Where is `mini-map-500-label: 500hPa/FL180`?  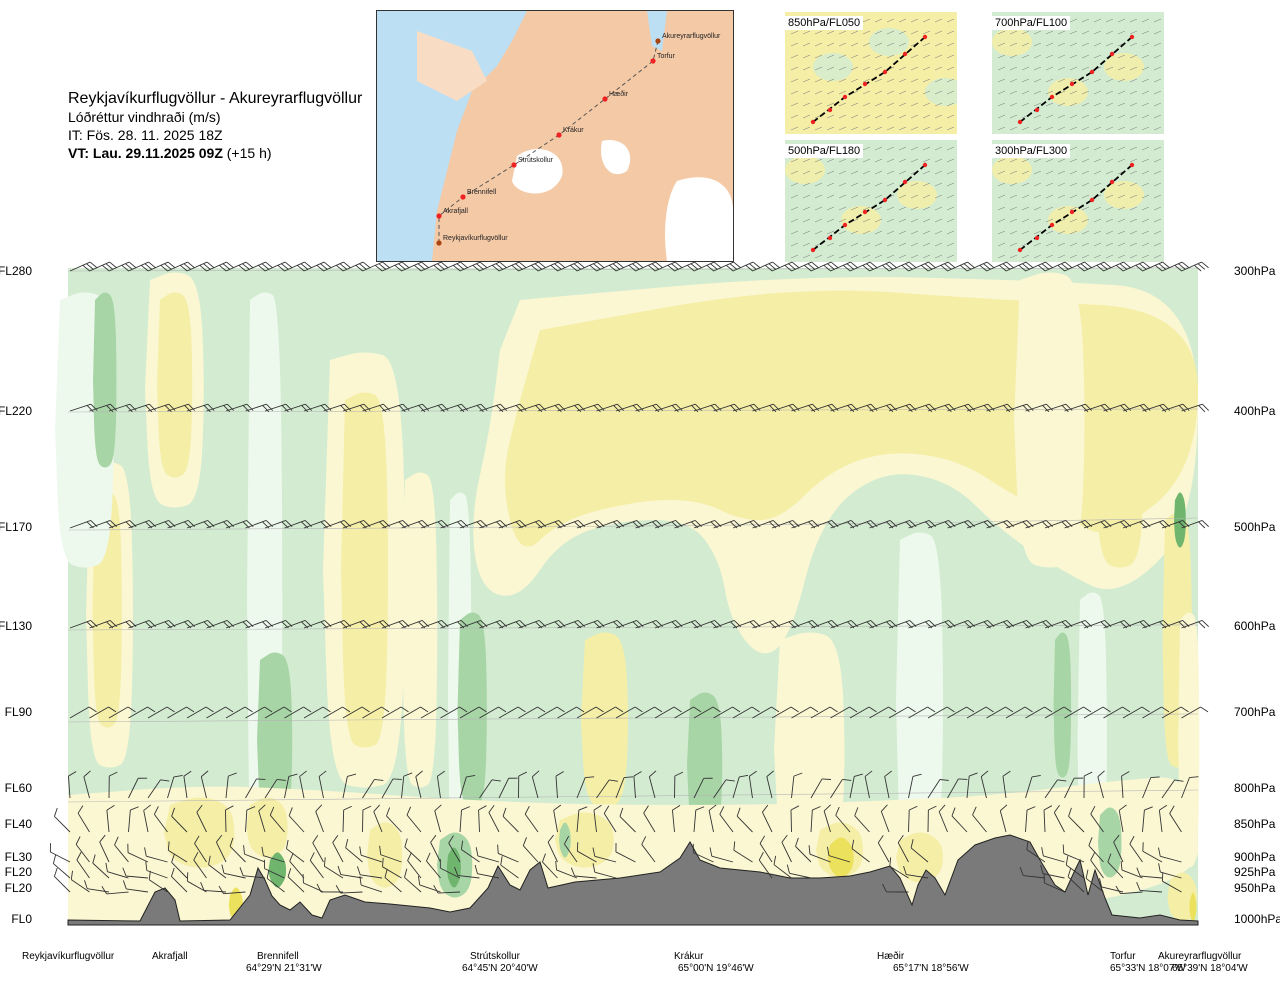
mini-map-500-label: 500hPa/FL180 is located at coordinates (824, 151).